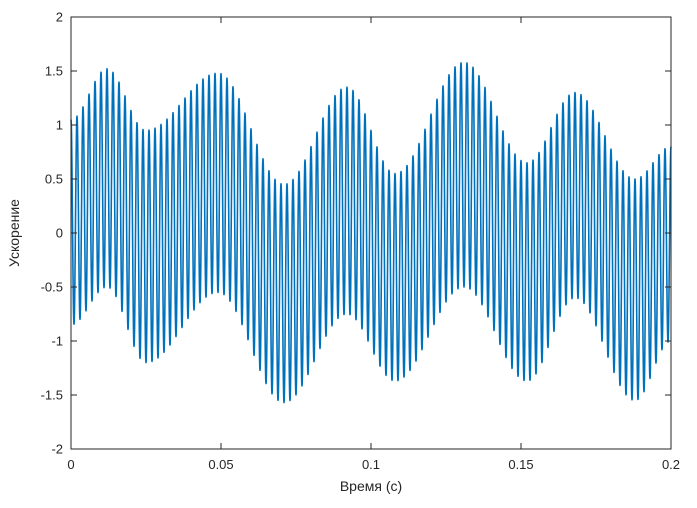 The image size is (697, 508). Describe the element at coordinates (371, 464) in the screenshot. I see `x-tick-label: 0.1` at that location.